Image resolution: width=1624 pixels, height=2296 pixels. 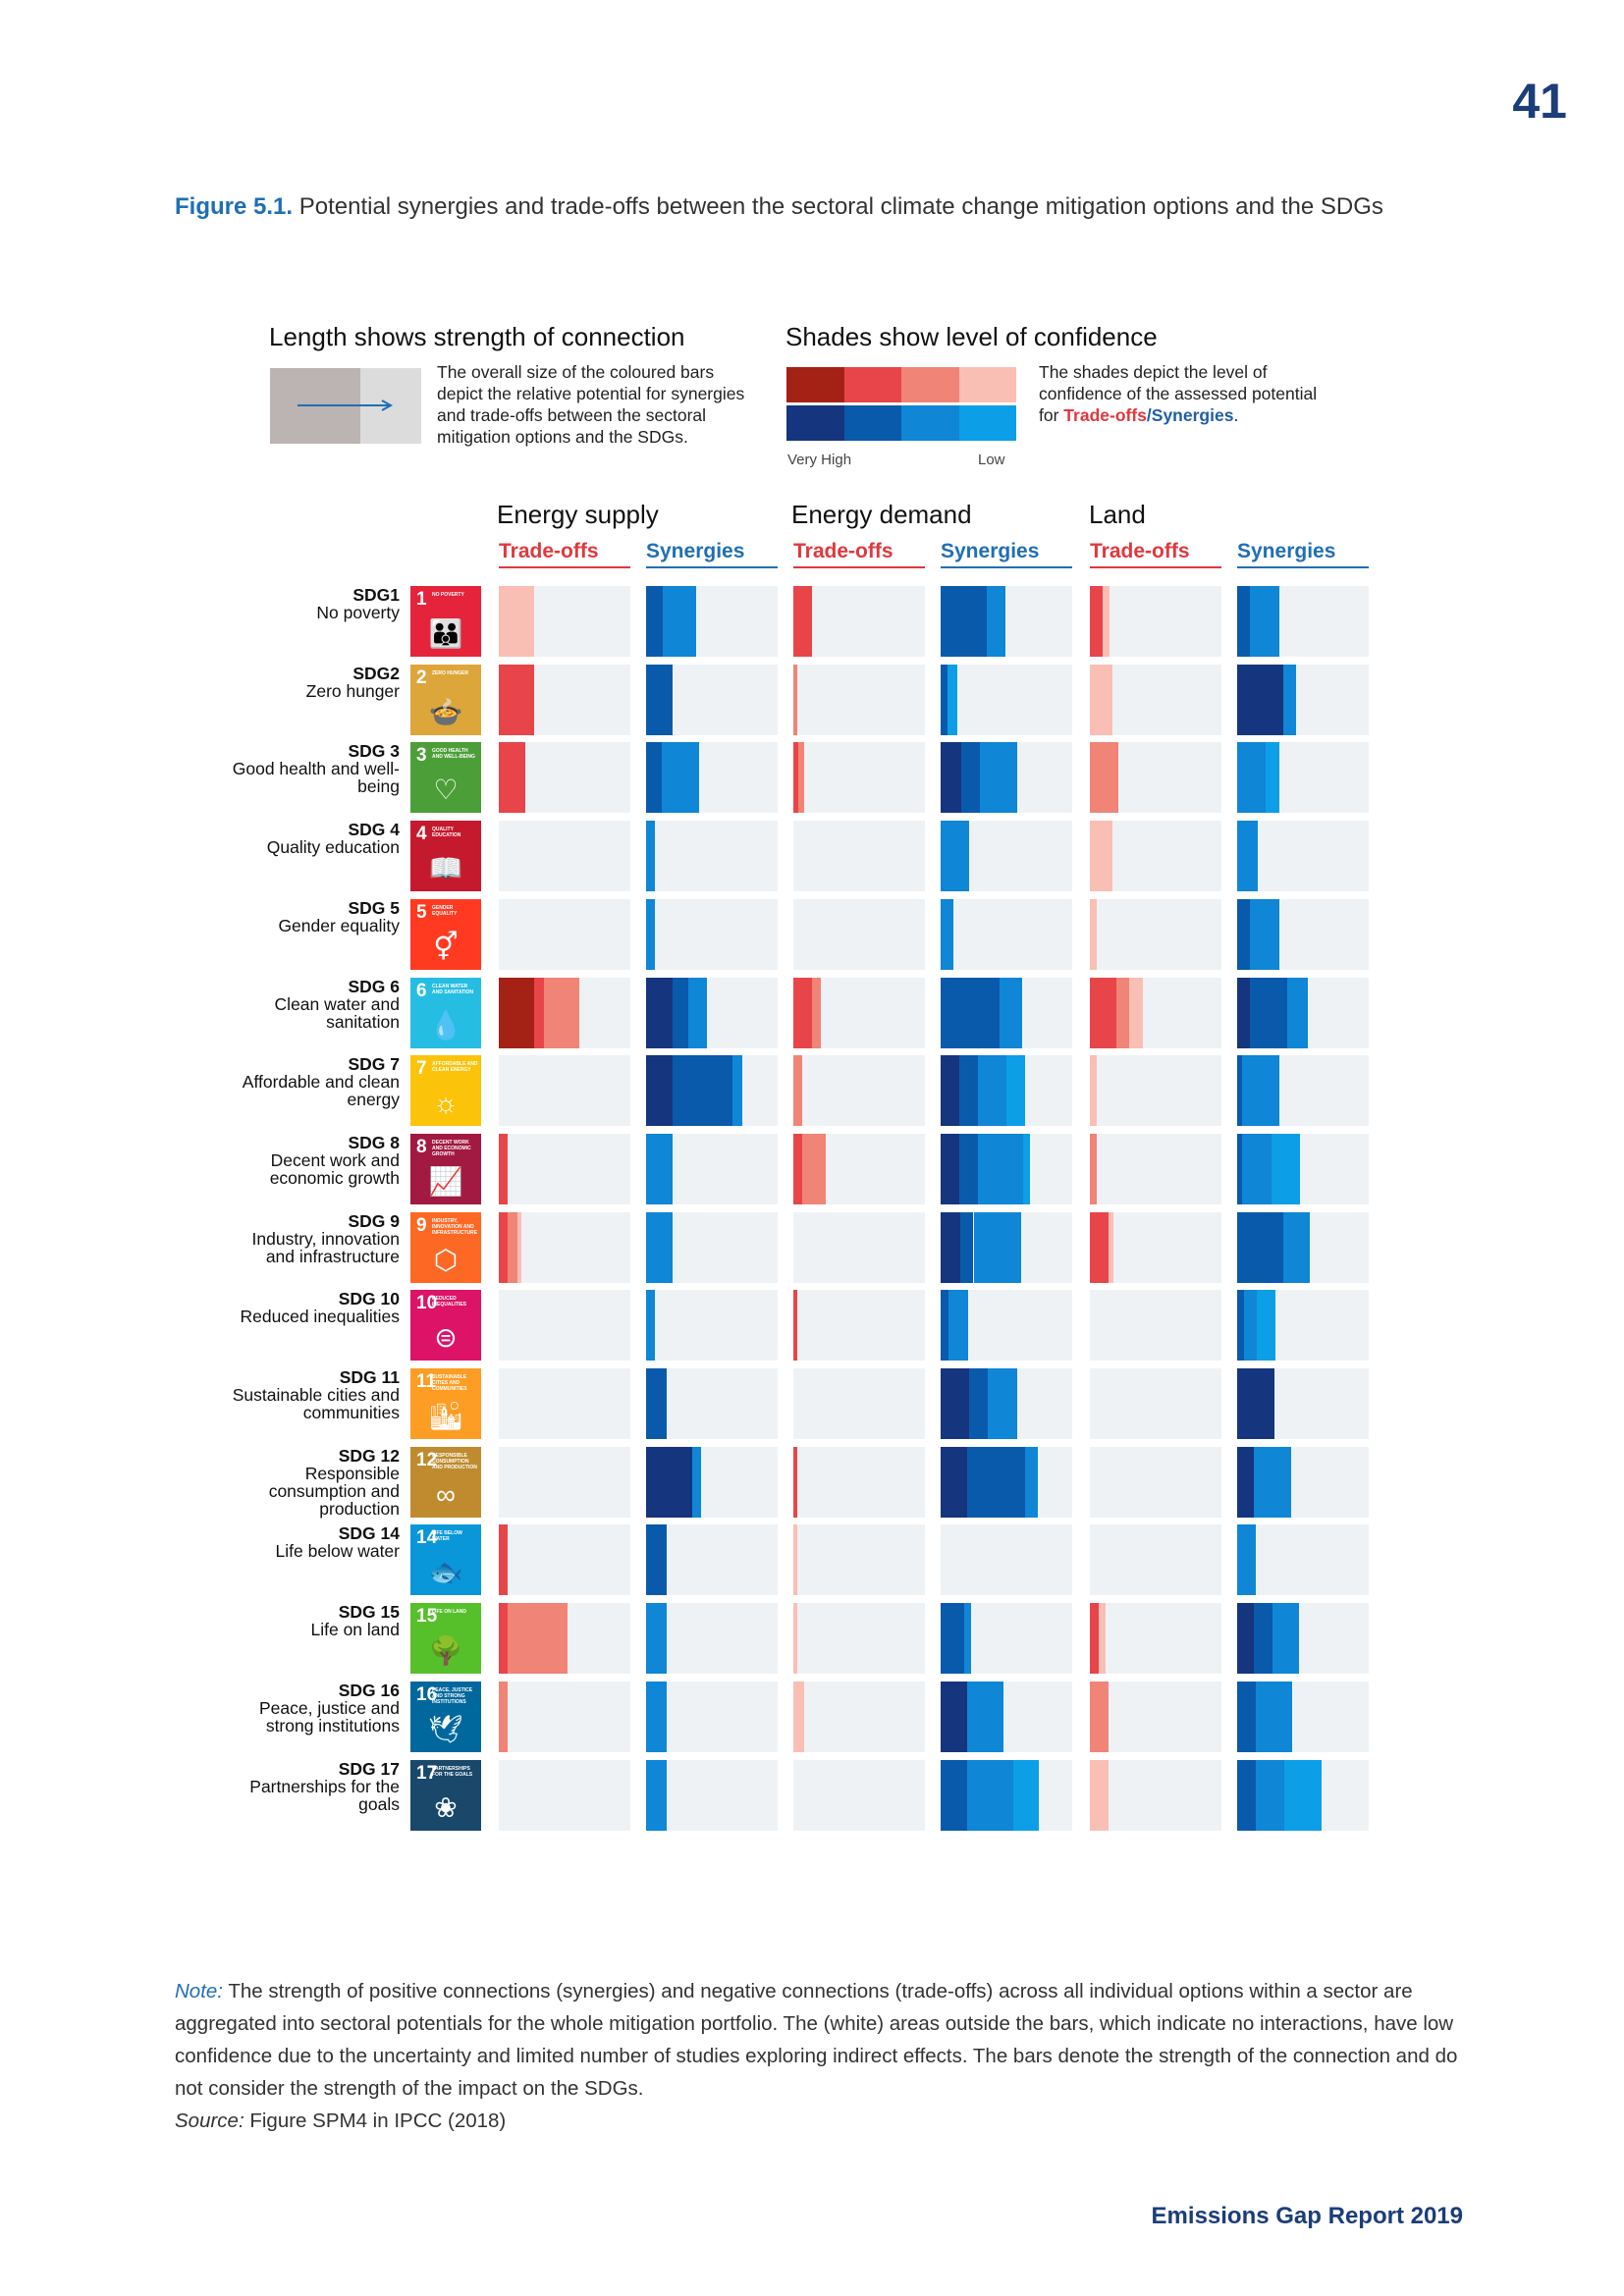 What do you see at coordinates (477, 336) in the screenshot?
I see `legend-length-title: Length shows strength of connection` at bounding box center [477, 336].